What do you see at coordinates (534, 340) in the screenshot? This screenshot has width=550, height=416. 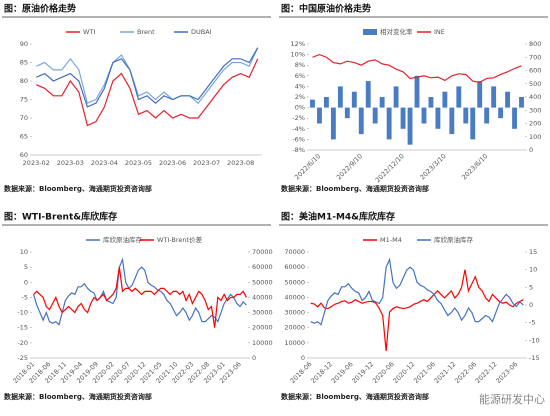 I see `y2-tick-label: -10` at bounding box center [534, 340].